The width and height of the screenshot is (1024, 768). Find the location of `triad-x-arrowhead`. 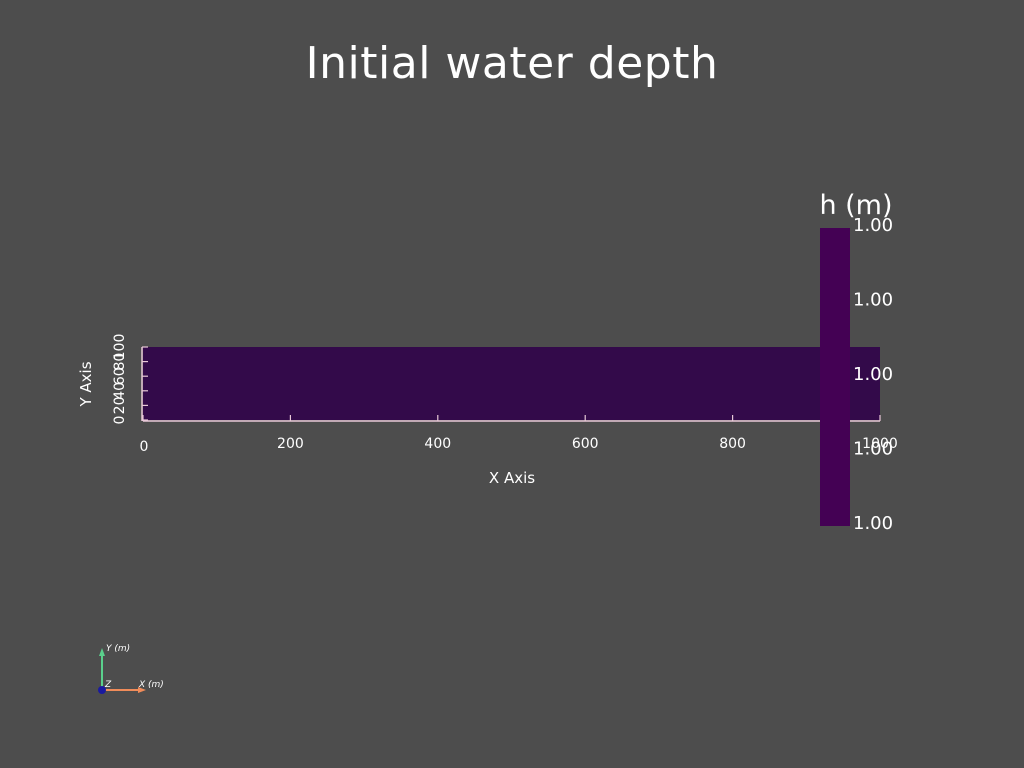

triad-x-arrowhead is located at coordinates (142, 690).